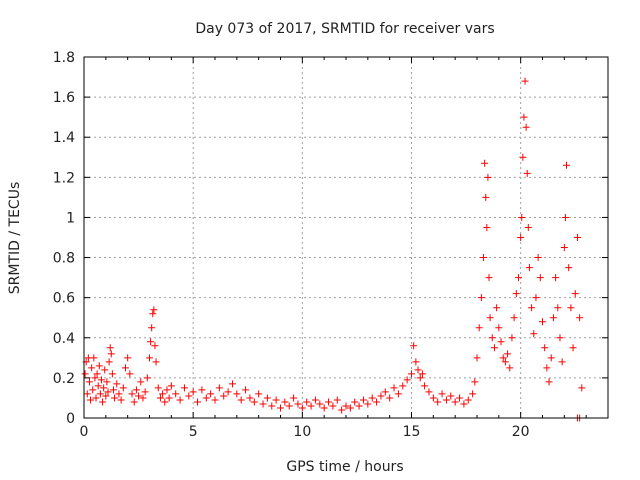 This screenshot has height=480, width=640. What do you see at coordinates (412, 432) in the screenshot?
I see `x-tick-label: 15` at bounding box center [412, 432].